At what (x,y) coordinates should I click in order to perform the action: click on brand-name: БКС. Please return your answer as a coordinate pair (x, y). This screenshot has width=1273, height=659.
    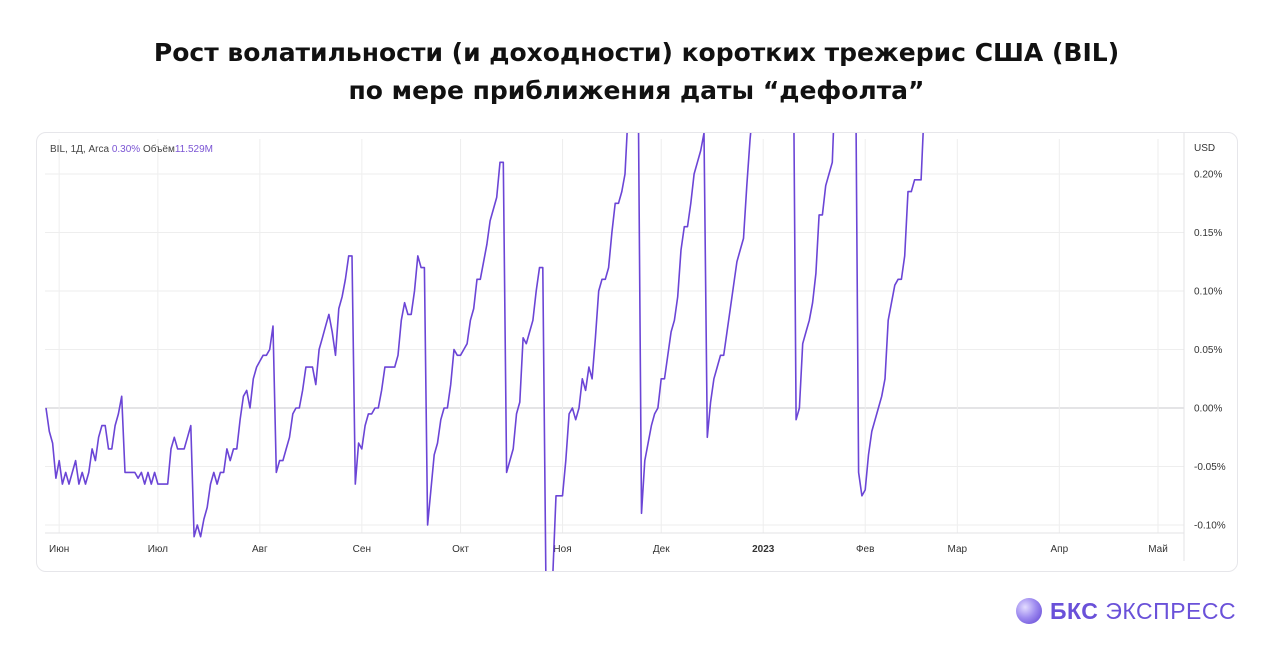
    Looking at the image, I should click on (1074, 610).